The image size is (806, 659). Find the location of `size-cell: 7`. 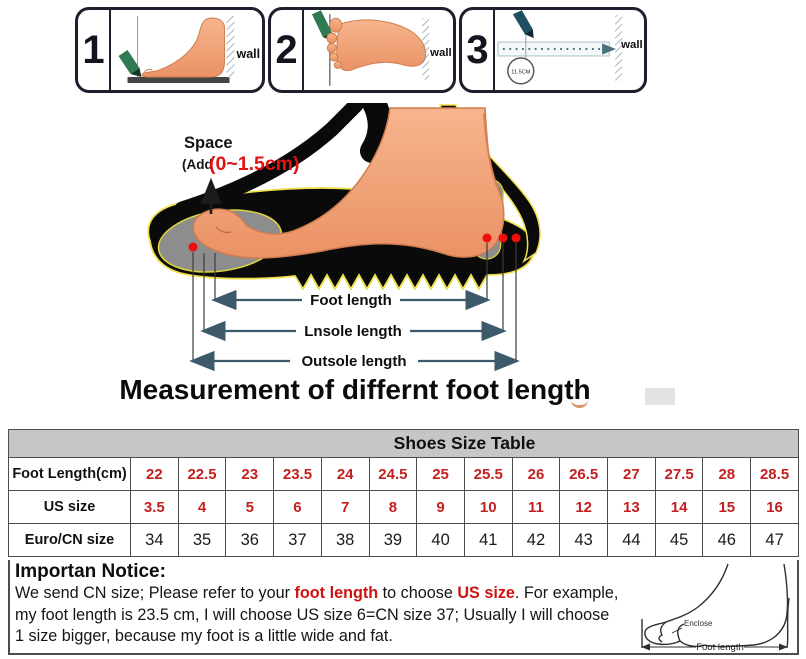

size-cell: 7 is located at coordinates (345, 507).